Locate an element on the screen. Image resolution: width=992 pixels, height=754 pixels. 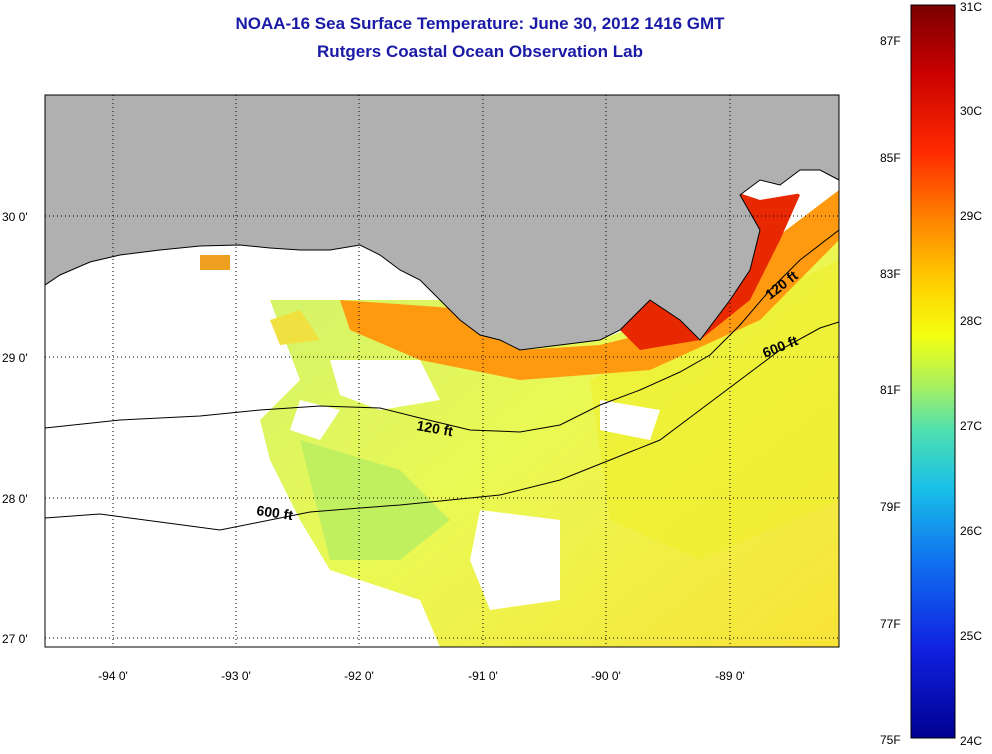
colorbar-celsius-labels: 31C 30C 29C 28C 27C 26C 25C 24C is located at coordinates (971, 374).